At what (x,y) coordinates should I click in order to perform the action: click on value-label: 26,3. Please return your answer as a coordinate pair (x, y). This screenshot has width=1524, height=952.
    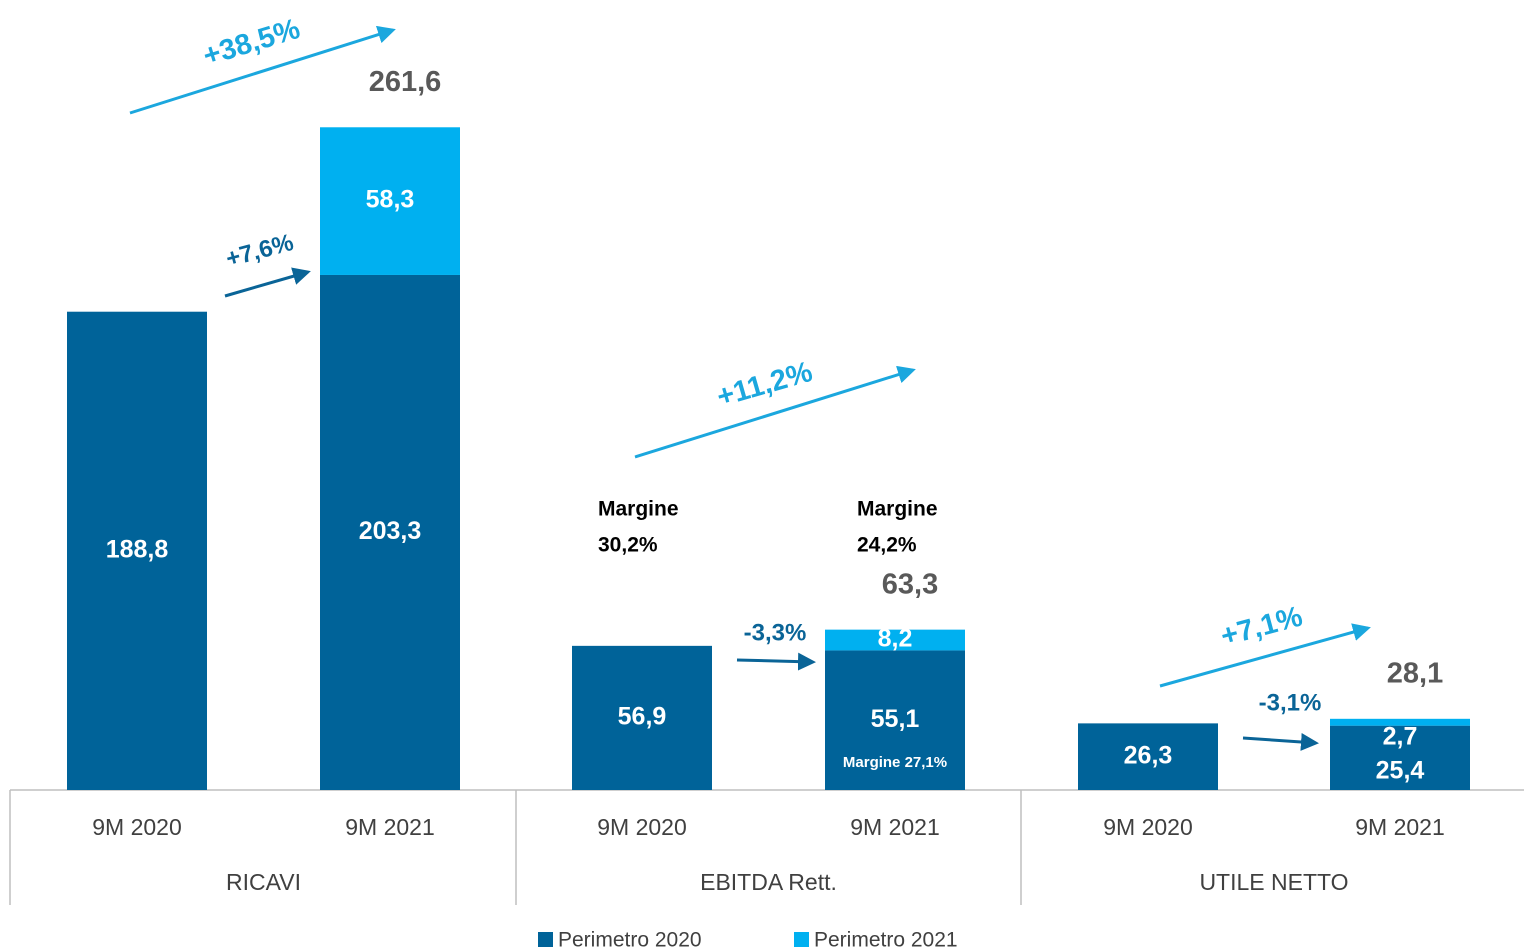
    Looking at the image, I should click on (1148, 755).